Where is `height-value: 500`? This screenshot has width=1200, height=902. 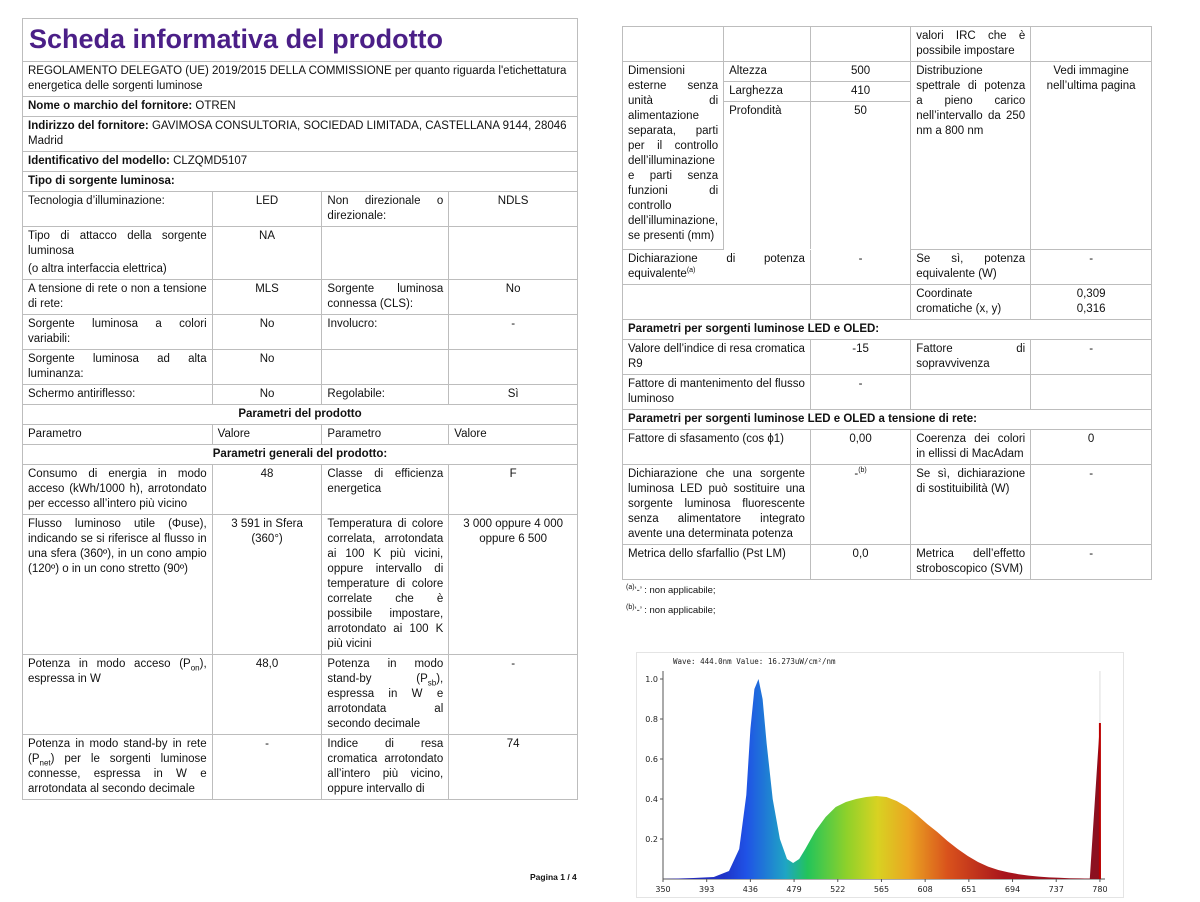
height-value: 500 is located at coordinates (860, 71).